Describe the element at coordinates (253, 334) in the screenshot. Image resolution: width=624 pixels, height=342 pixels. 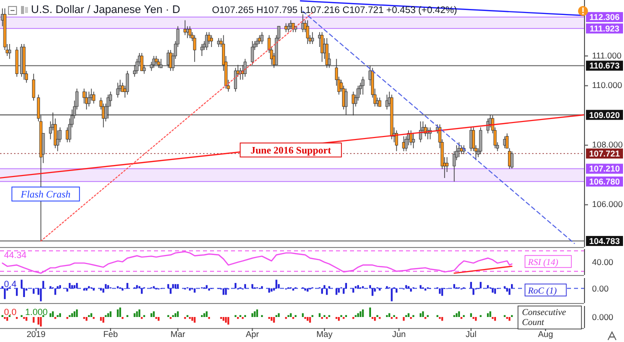
I see `x-tick-label: Apr` at that location.